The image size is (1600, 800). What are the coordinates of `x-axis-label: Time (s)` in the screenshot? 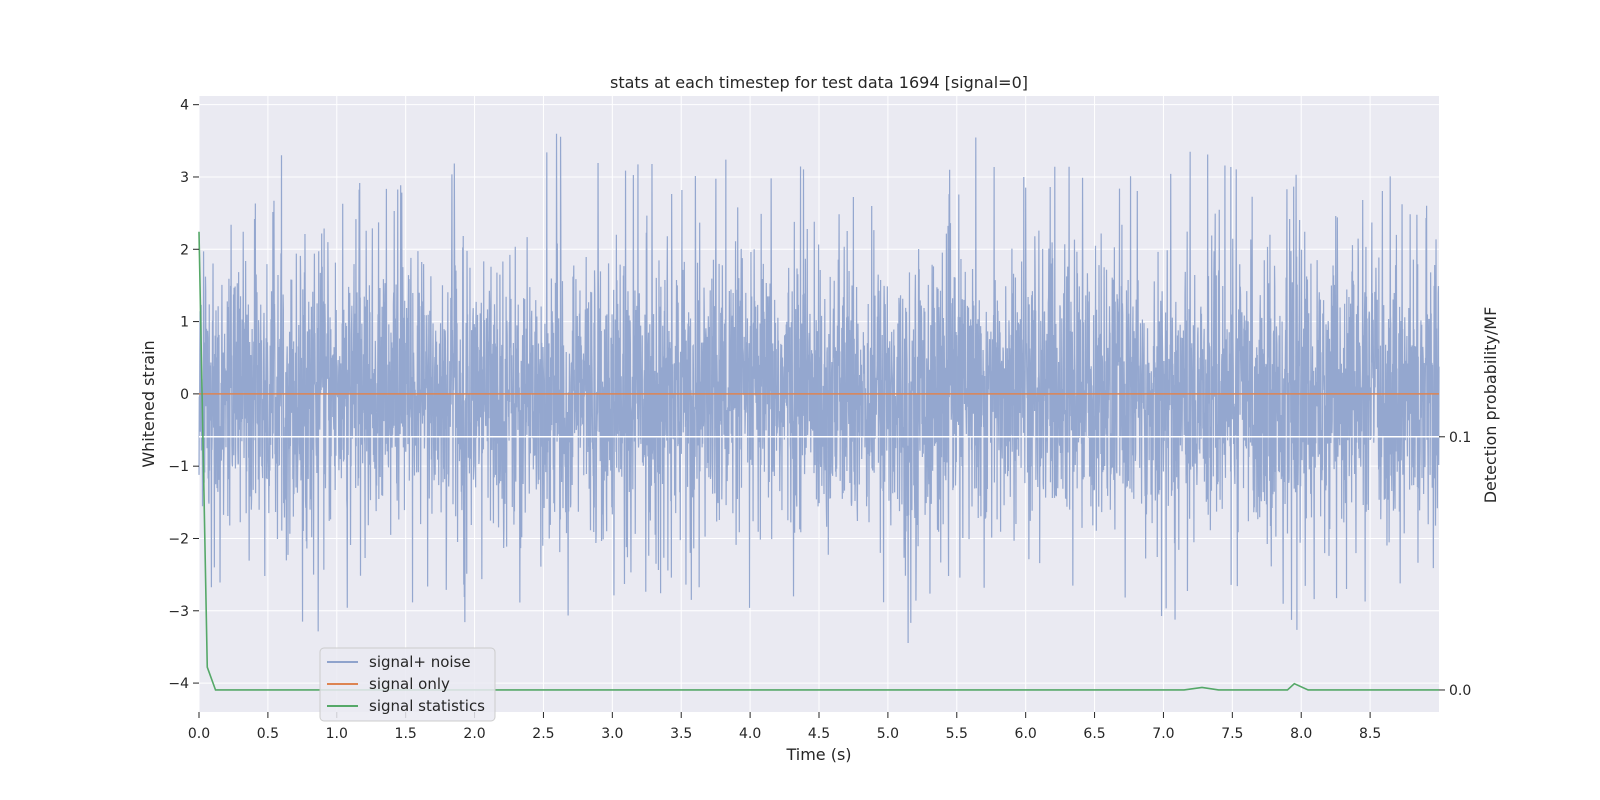 It's located at (818, 754).